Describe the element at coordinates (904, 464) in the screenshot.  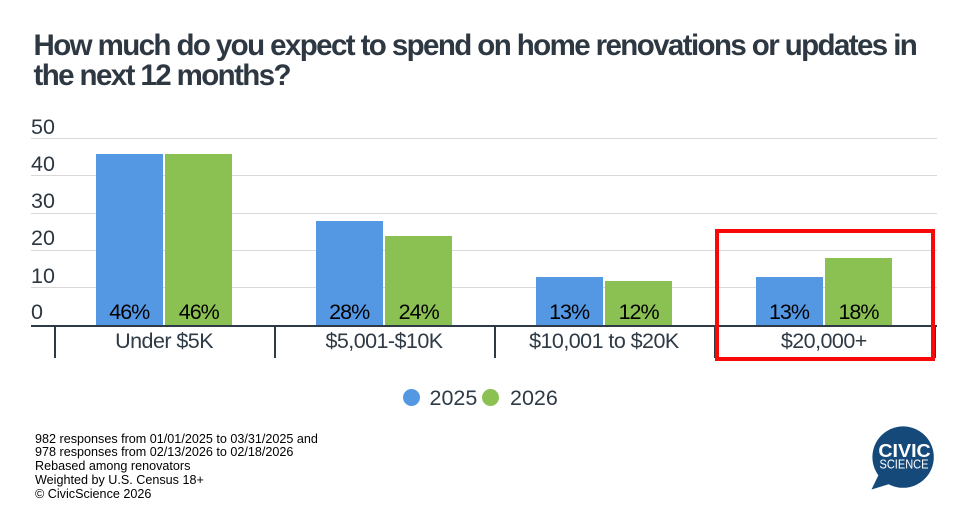
I see `svg-text: SCIENCE` at that location.